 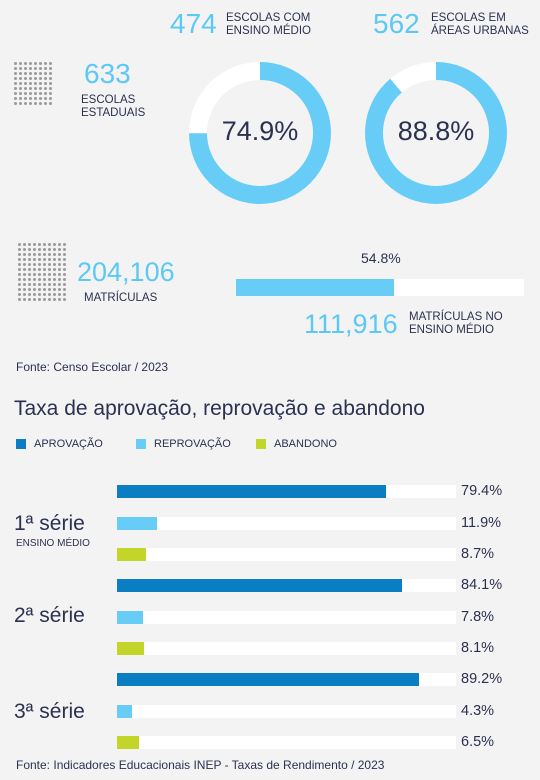 What do you see at coordinates (141, 444) in the screenshot?
I see `legend-reprovacao-swatch` at bounding box center [141, 444].